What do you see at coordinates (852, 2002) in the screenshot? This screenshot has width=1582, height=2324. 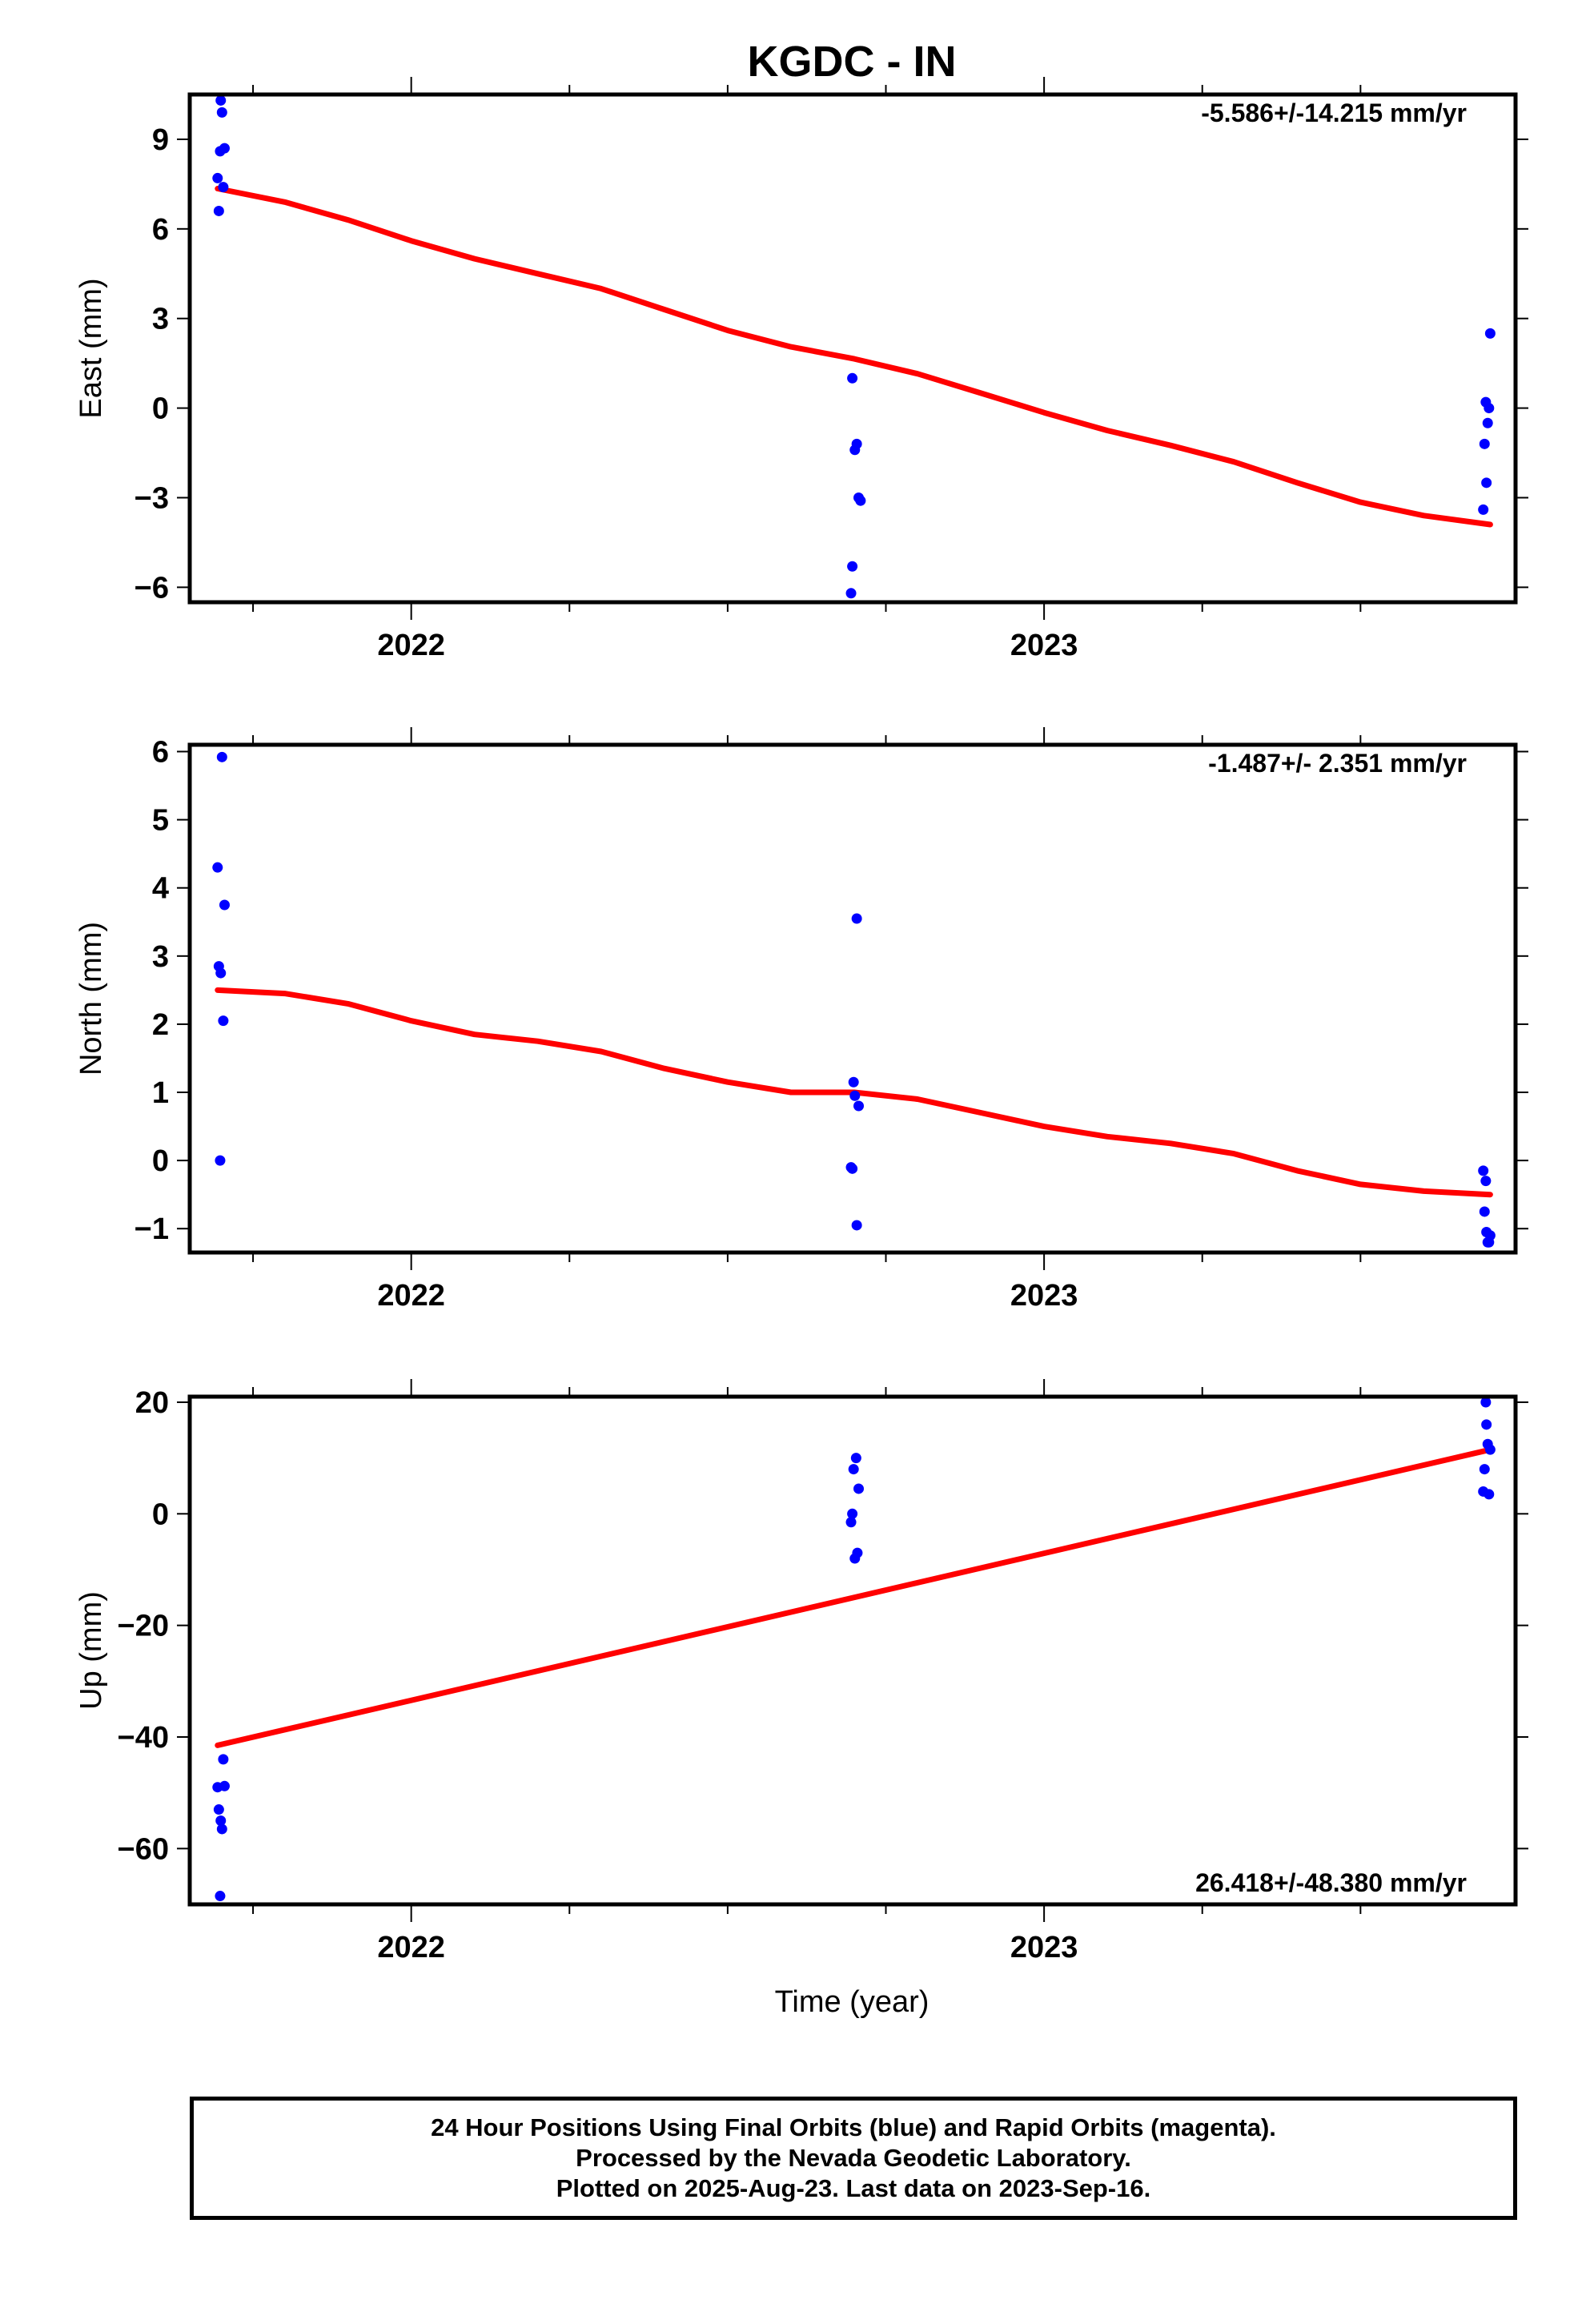 I see `x-axis-label: Time (year)` at bounding box center [852, 2002].